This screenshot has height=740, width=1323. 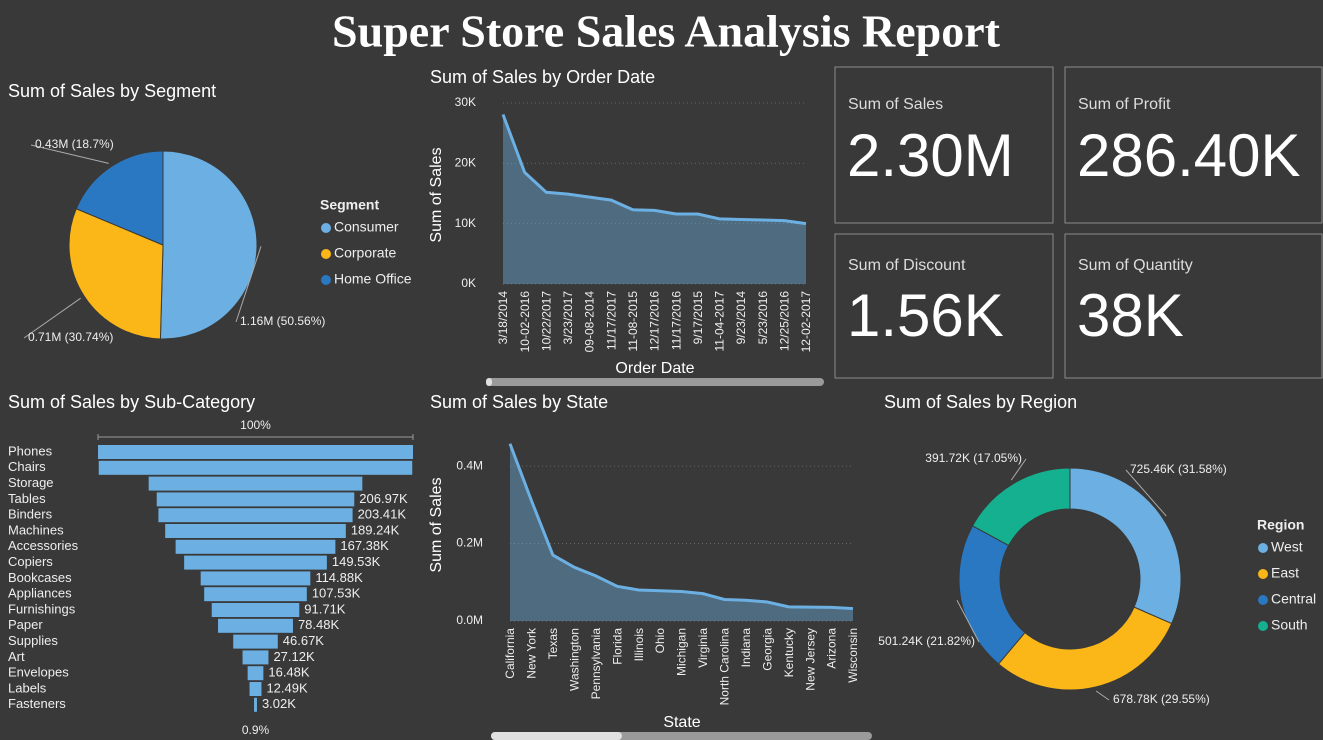 What do you see at coordinates (832, 648) in the screenshot?
I see `x-tick-label: Arizona` at bounding box center [832, 648].